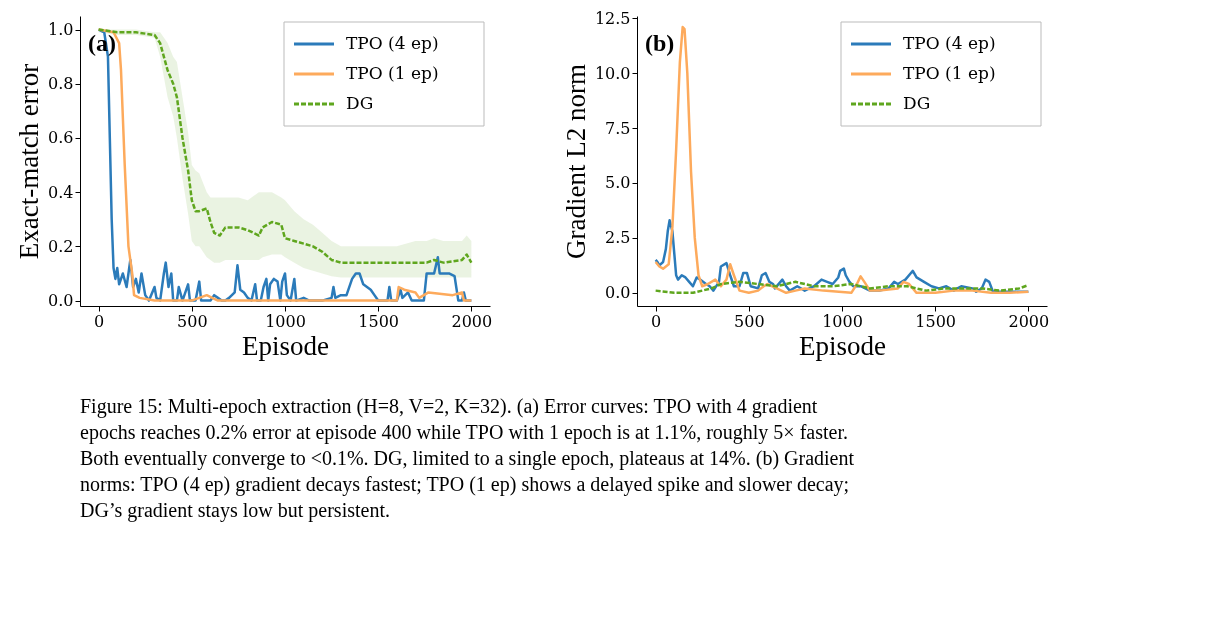  I want to click on y-tick-label: 12.5, so click(612, 18).